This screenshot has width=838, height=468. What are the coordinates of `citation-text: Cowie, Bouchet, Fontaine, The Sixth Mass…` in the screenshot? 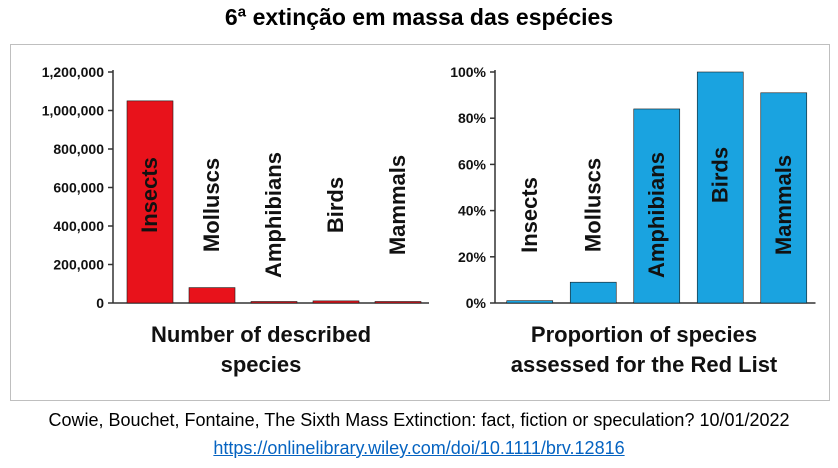 It's located at (419, 420).